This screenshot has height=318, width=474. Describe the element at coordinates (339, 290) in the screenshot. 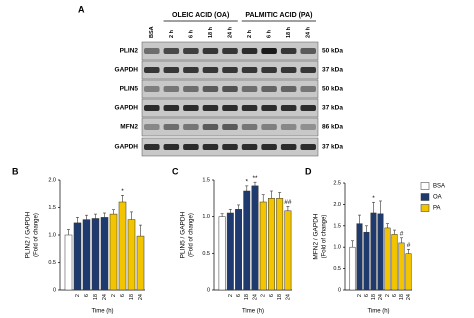

I see `y-tick-label: 0` at that location.